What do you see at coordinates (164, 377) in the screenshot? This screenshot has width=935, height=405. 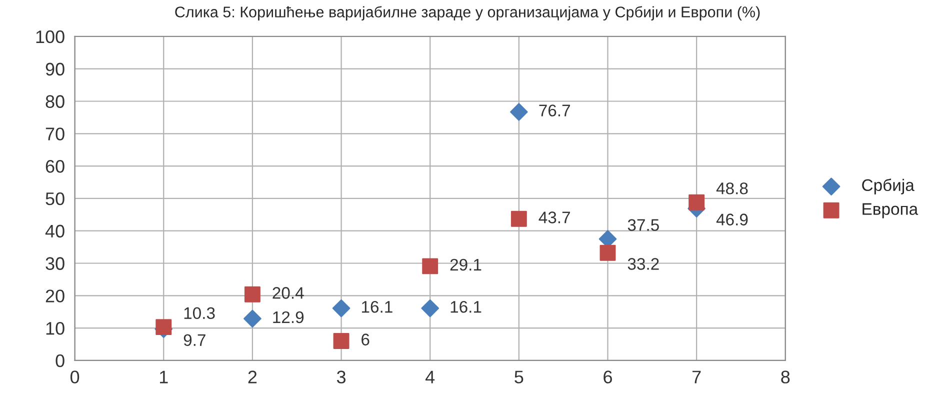 I see `x-tick-label: 1` at bounding box center [164, 377].